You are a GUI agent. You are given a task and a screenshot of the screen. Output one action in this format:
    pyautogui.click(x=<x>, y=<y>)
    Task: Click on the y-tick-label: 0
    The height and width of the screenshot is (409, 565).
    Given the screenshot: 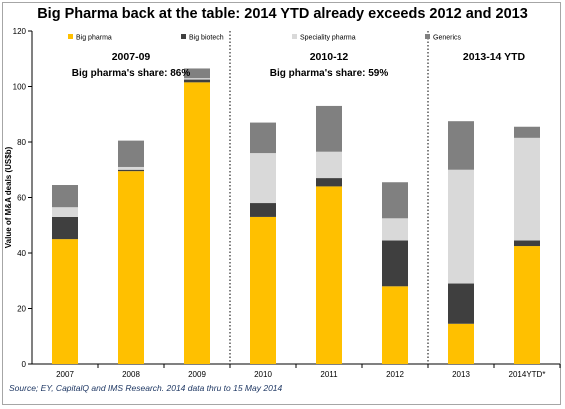 What is the action you would take?
    pyautogui.click(x=24, y=364)
    